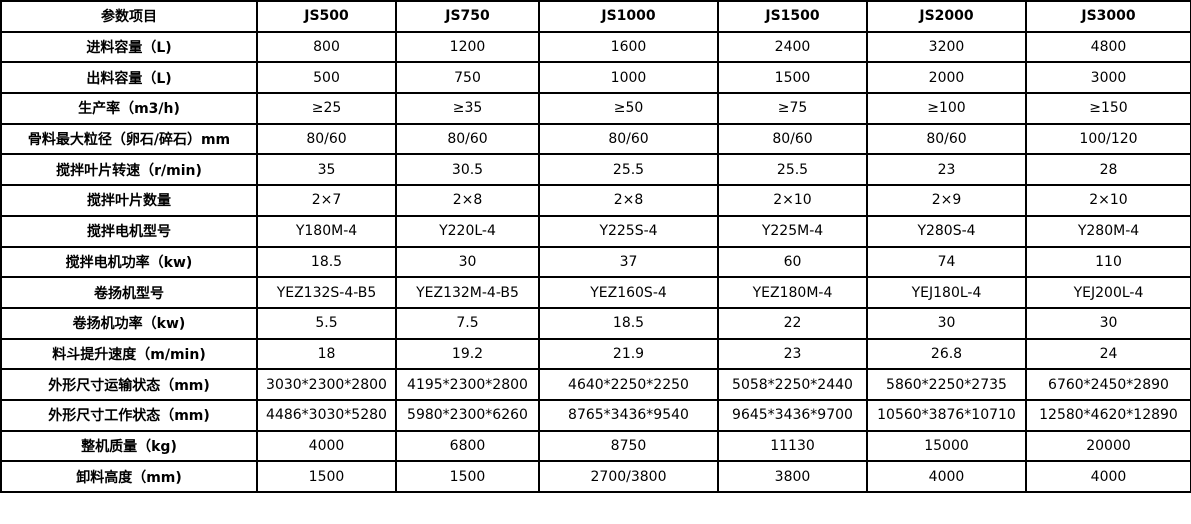 The height and width of the screenshot is (524, 1191). I want to click on table-cell: 4800, so click(1108, 47).